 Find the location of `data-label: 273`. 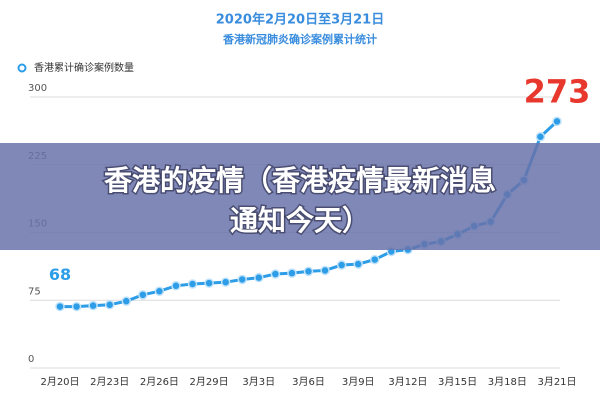

data-label: 273 is located at coordinates (557, 91).